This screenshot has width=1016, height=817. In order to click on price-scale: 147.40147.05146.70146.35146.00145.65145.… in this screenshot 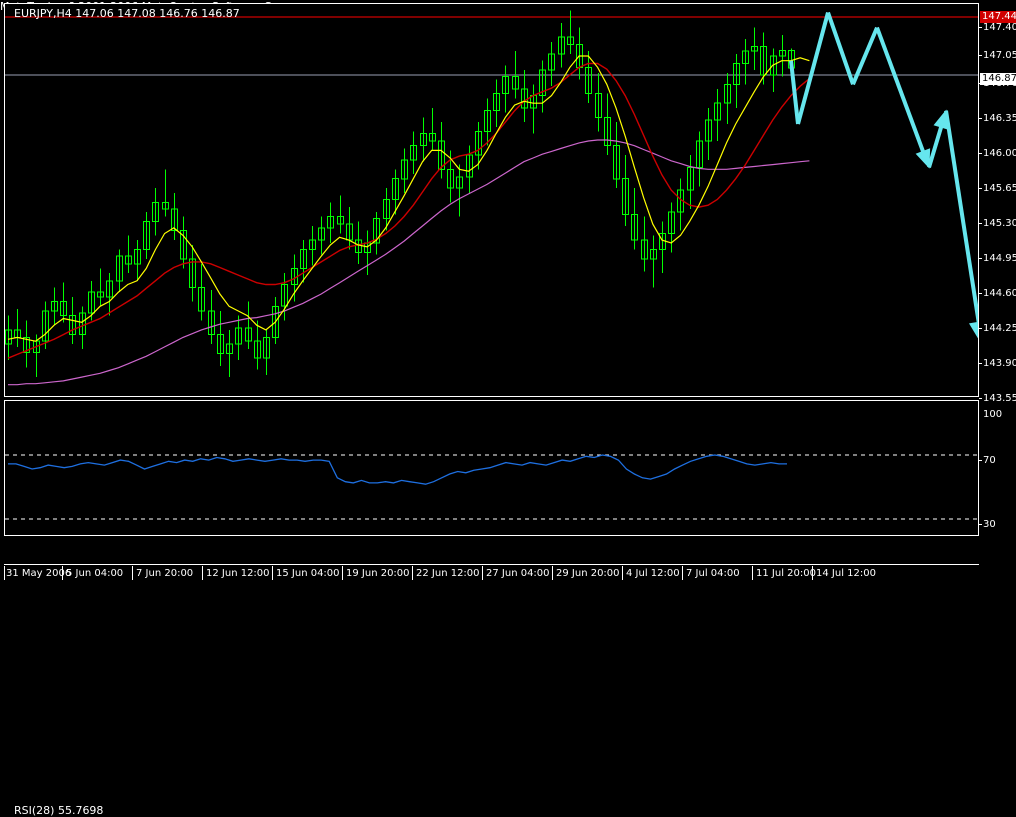, I will do `click(997, 203)`.